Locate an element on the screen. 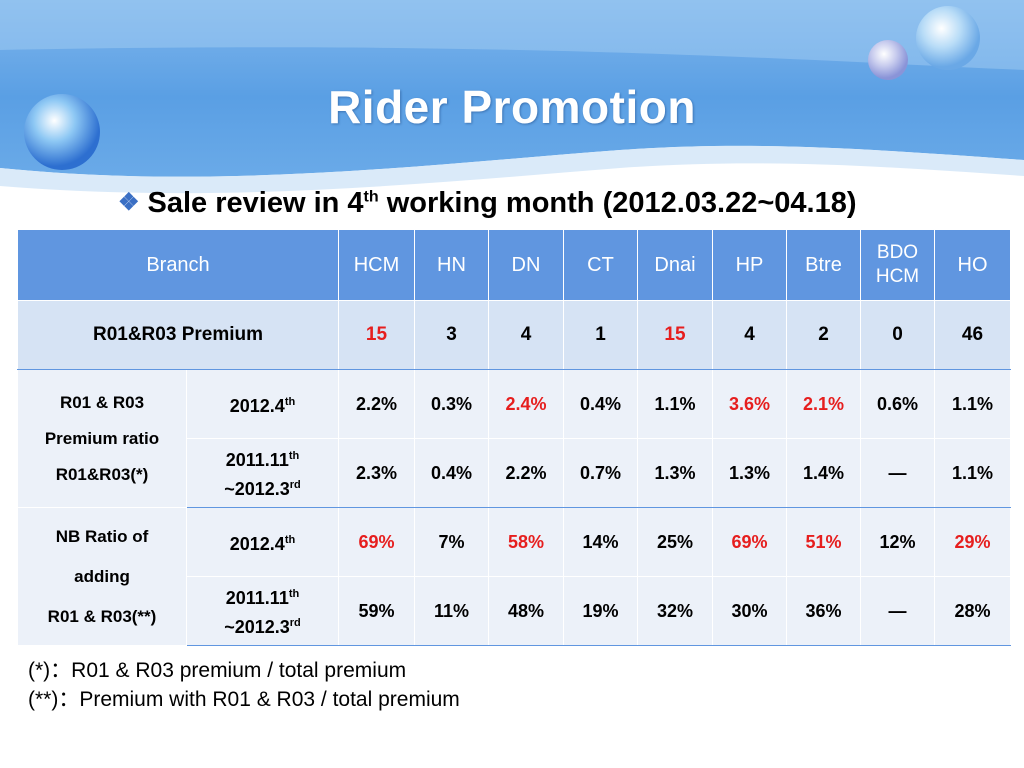 The height and width of the screenshot is (768, 1024). orb-right-large is located at coordinates (948, 38).